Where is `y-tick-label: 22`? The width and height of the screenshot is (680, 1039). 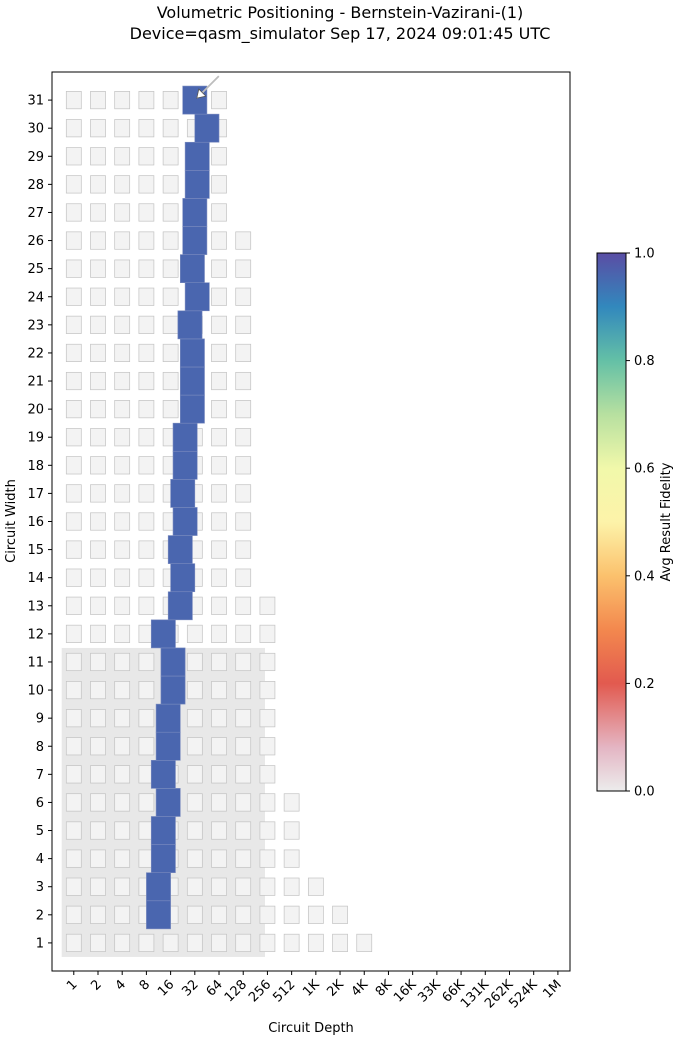
y-tick-label: 22 is located at coordinates (35, 353).